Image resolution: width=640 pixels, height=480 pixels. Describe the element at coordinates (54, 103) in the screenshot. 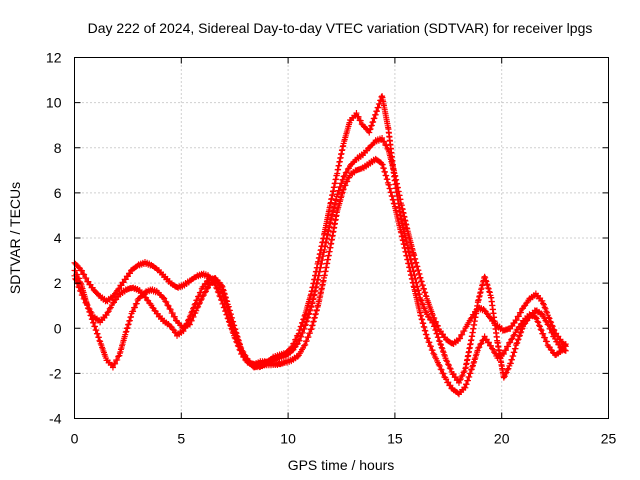

I see `y-tick-label: 10` at that location.